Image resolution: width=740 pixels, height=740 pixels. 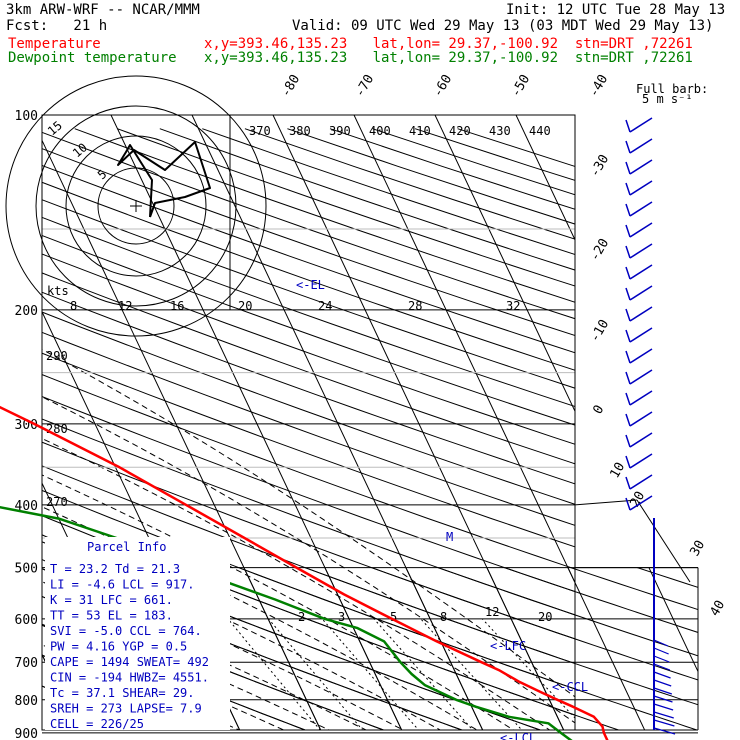 What do you see at coordinates (111, 616) in the screenshot?
I see `parcel-info-row: TT = 53 EL = 183.` at bounding box center [111, 616].